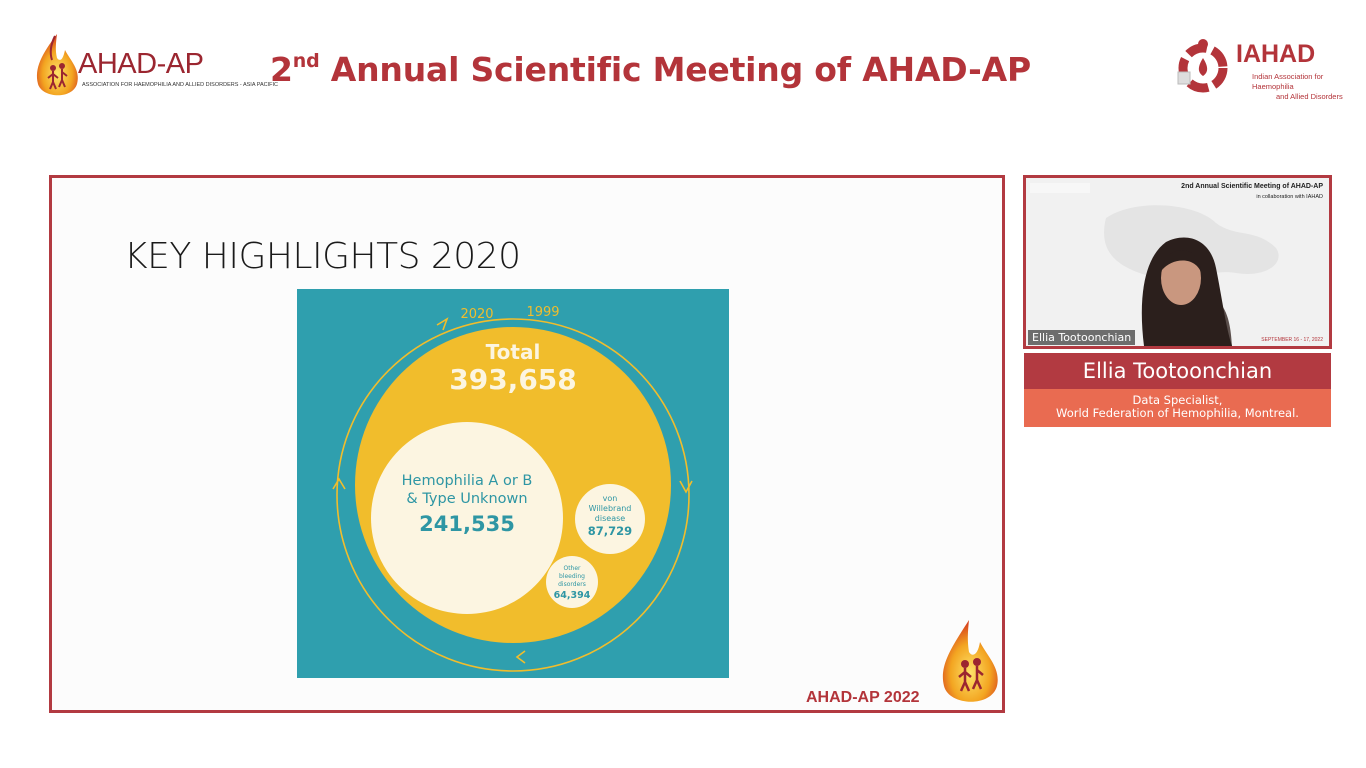 The image size is (1366, 768). I want to click on vwd-label-line1: von, so click(610, 498).